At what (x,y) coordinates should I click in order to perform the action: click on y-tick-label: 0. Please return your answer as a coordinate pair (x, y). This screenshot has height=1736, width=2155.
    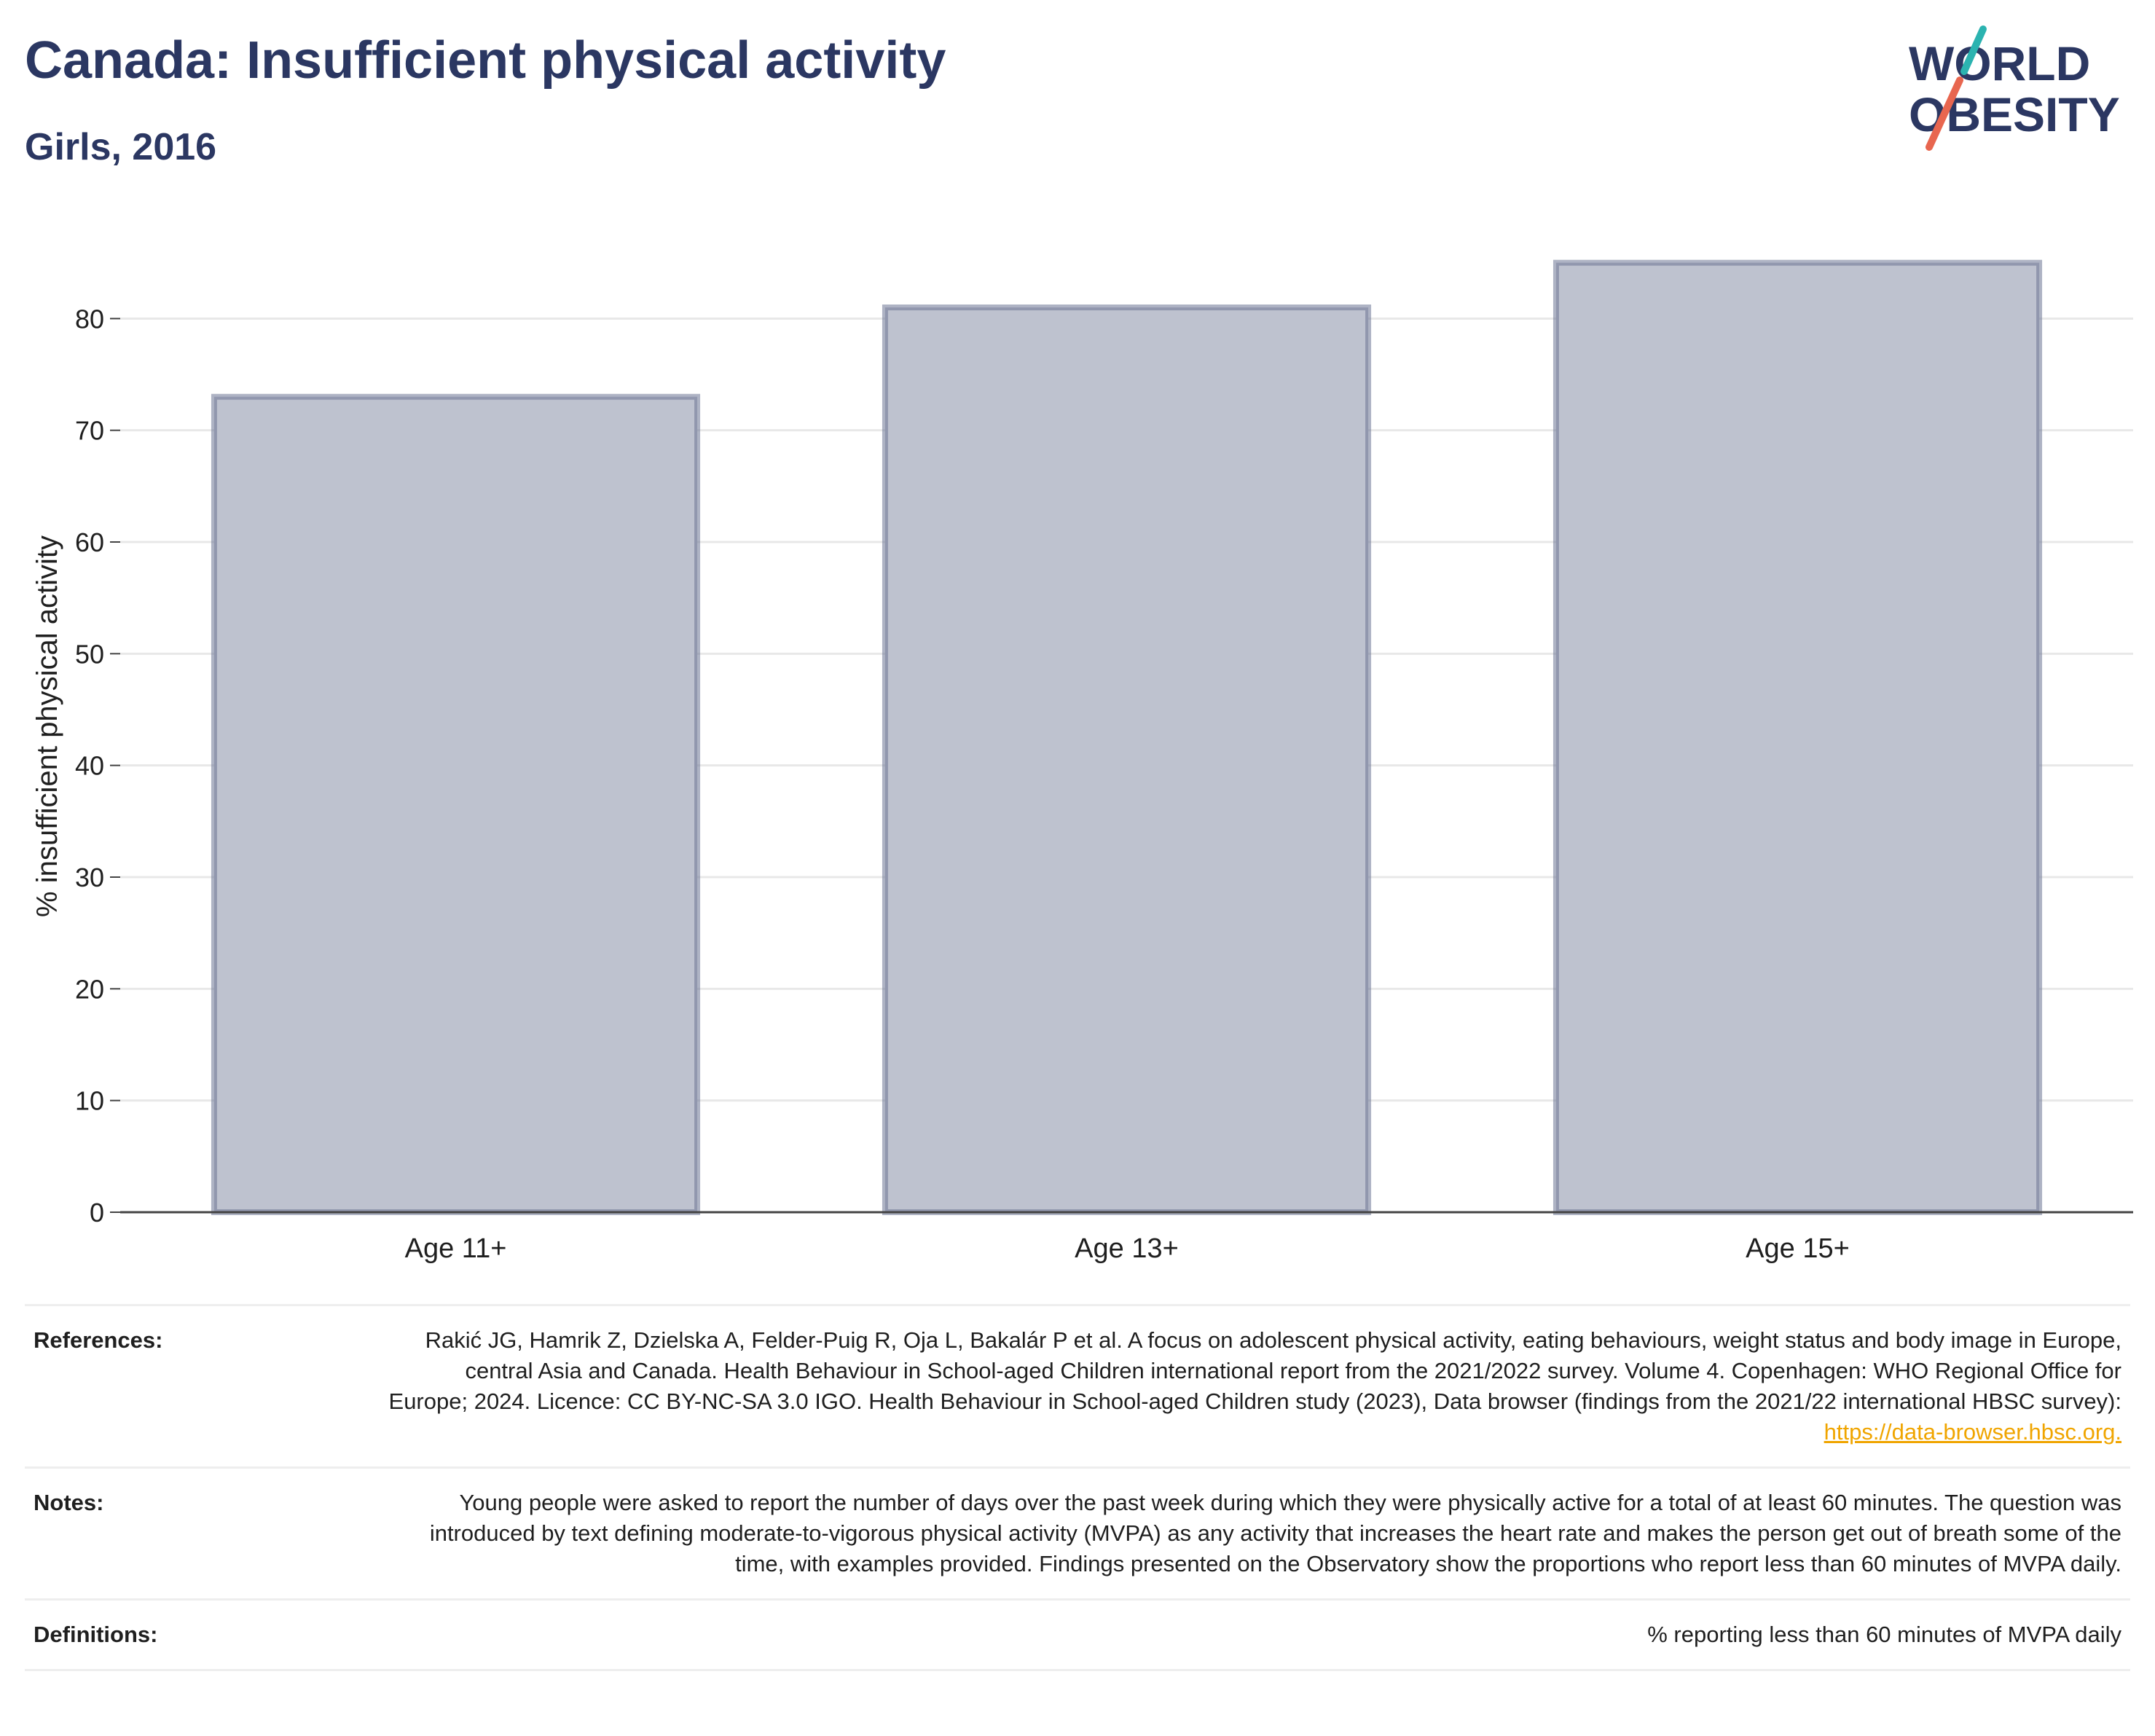
    Looking at the image, I should click on (97, 1213).